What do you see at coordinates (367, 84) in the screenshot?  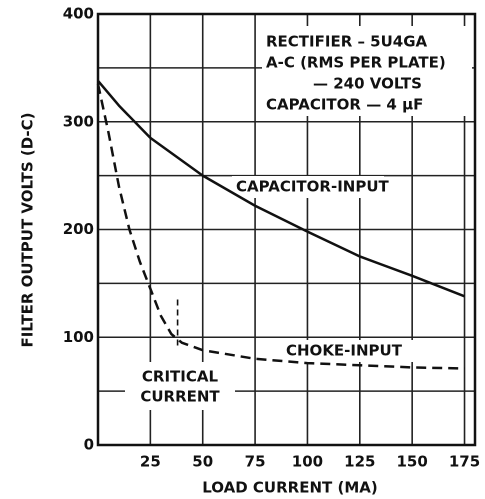 I see `annotation: — 240 VOLTS` at bounding box center [367, 84].